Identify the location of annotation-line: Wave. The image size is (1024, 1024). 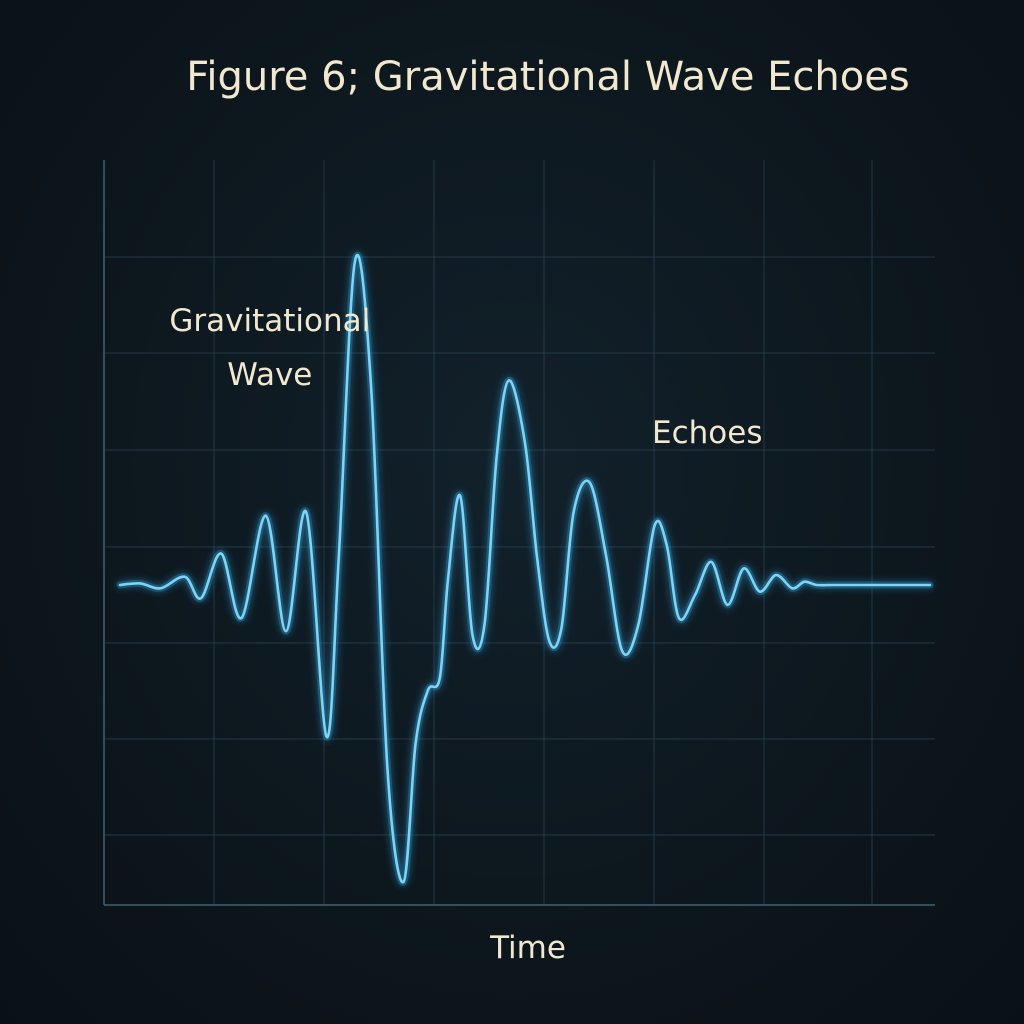
(269, 375).